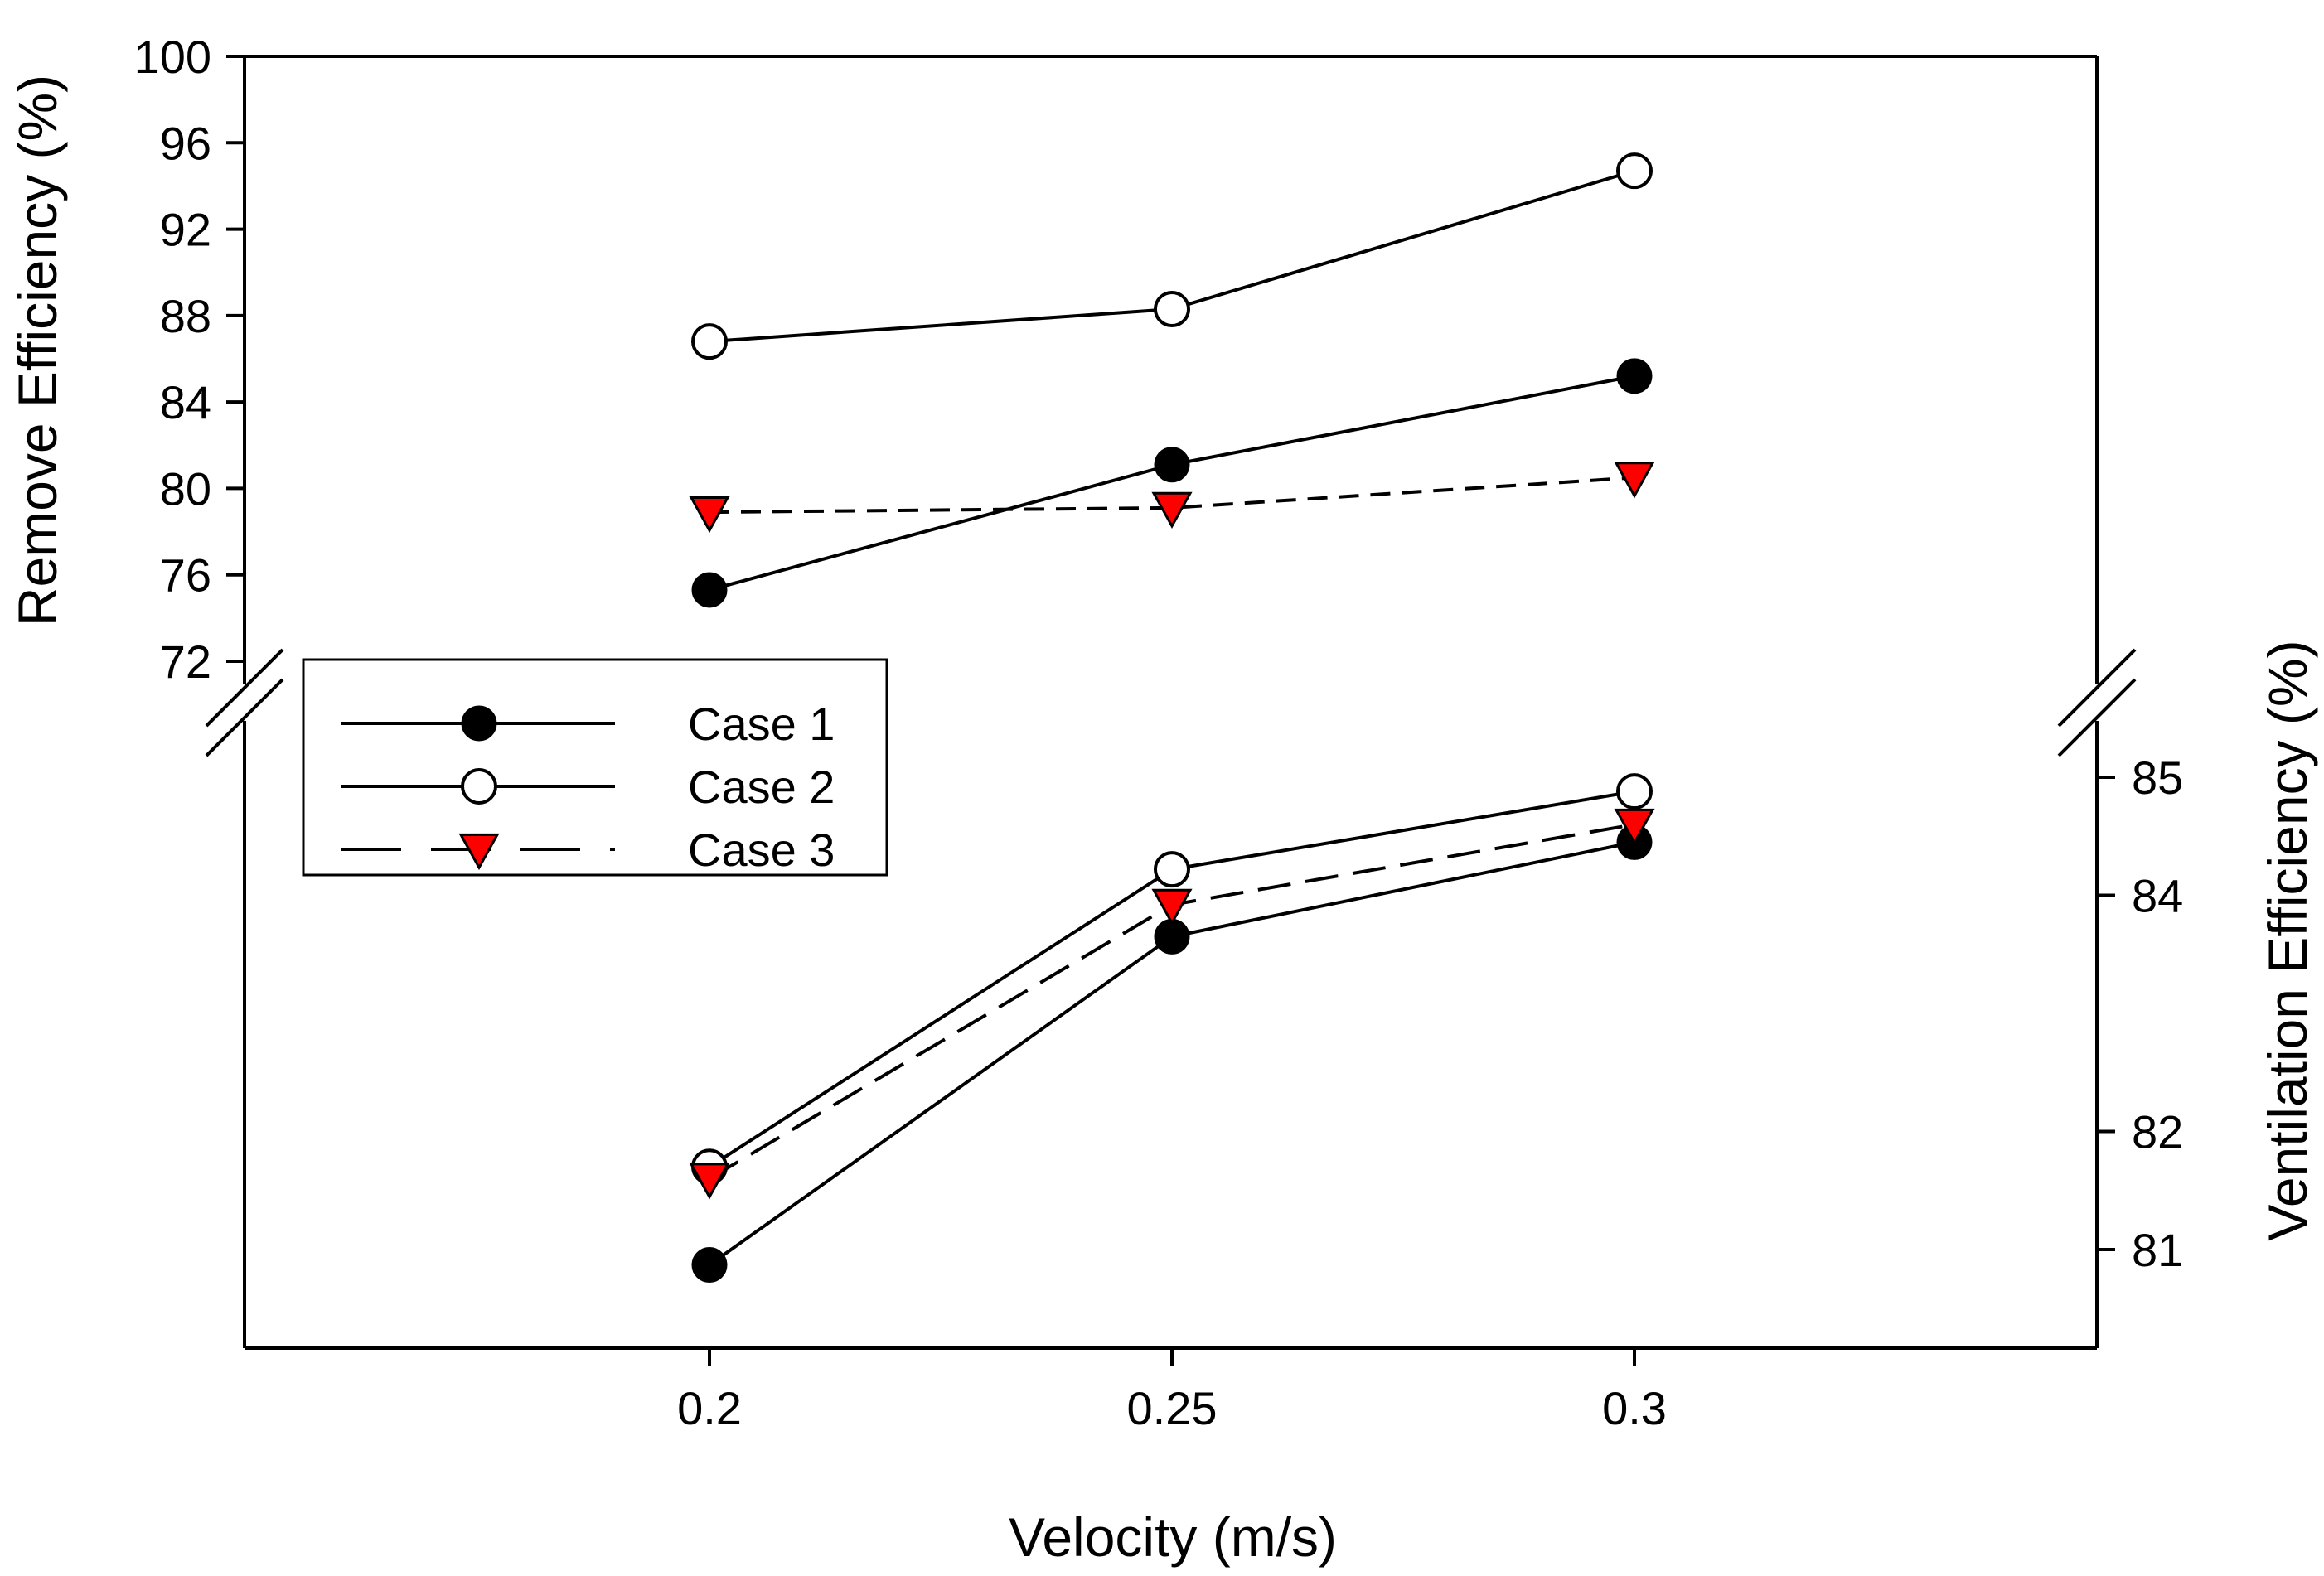 This screenshot has height=1576, width=2324. What do you see at coordinates (185, 575) in the screenshot?
I see `left-tick-label: 76` at bounding box center [185, 575].